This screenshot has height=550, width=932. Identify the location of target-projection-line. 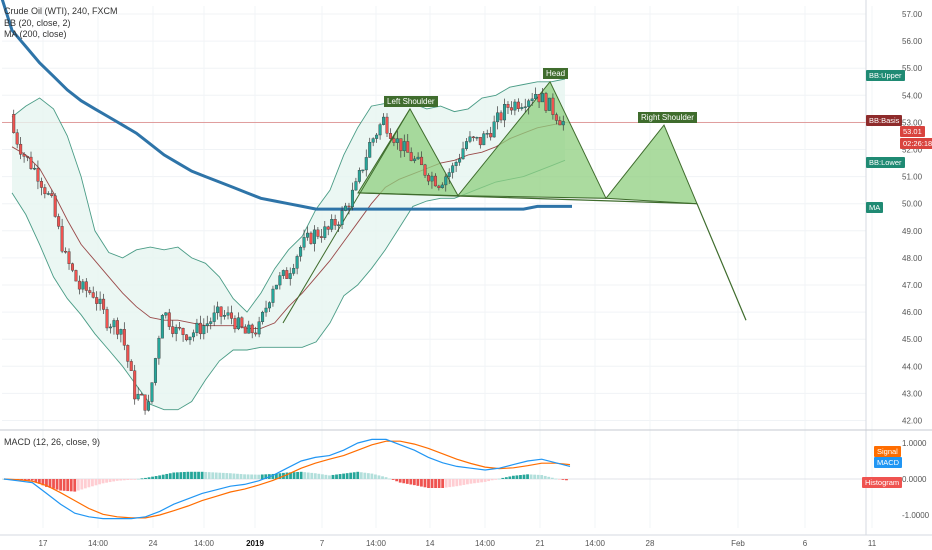
(721, 262).